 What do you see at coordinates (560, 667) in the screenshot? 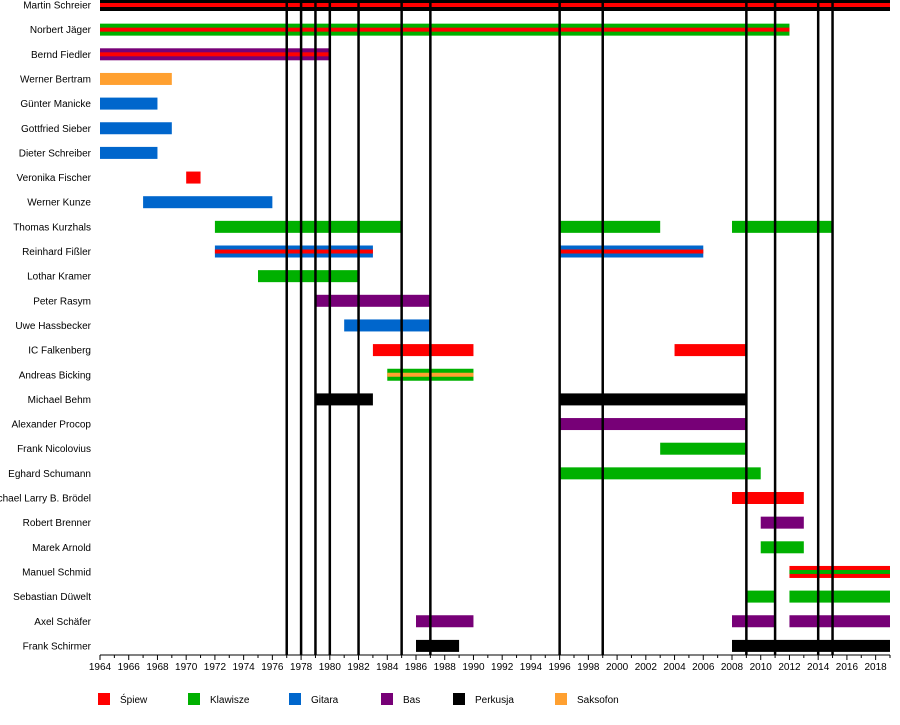
I see `x-tick-label: 1996` at bounding box center [560, 667].